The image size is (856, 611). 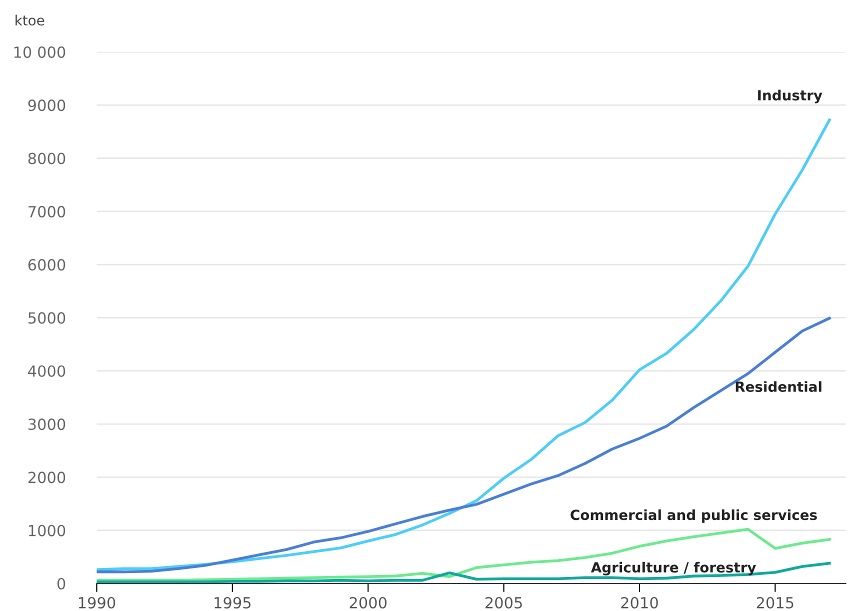 What do you see at coordinates (47, 212) in the screenshot?
I see `y-tick-label: 7000` at bounding box center [47, 212].